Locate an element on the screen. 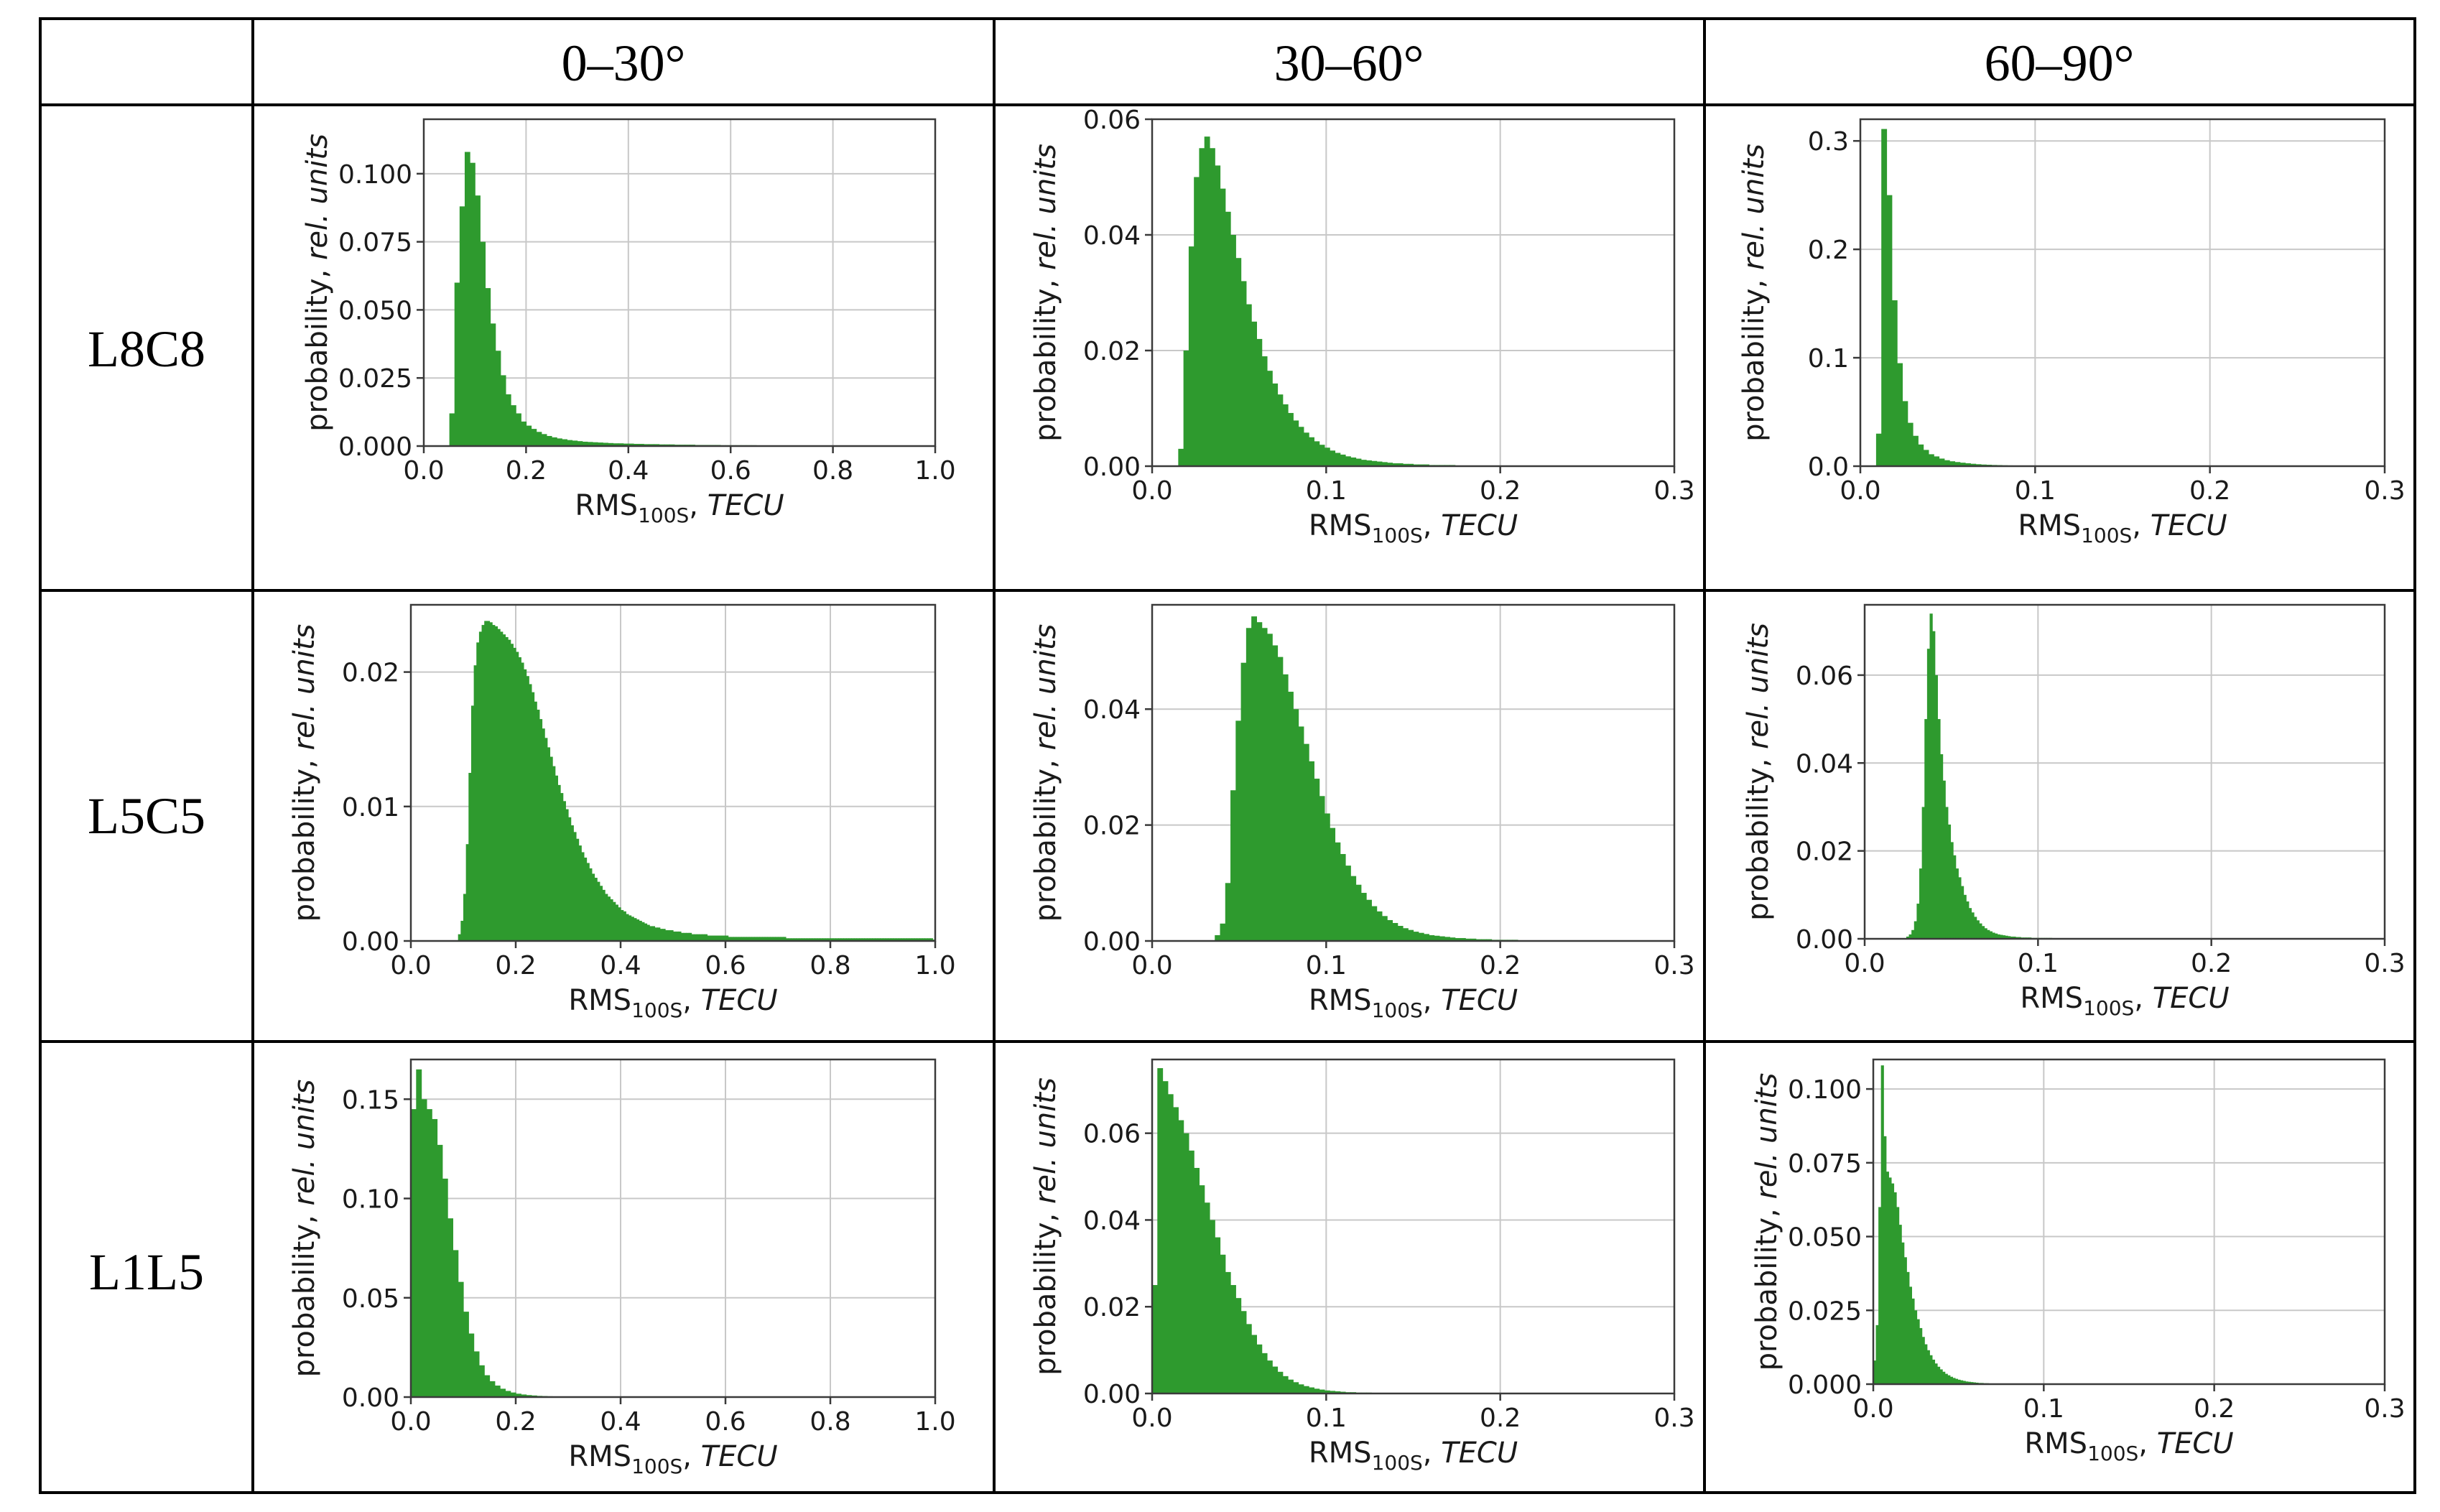  x-tick-label: 0.0 is located at coordinates (1864, 963).